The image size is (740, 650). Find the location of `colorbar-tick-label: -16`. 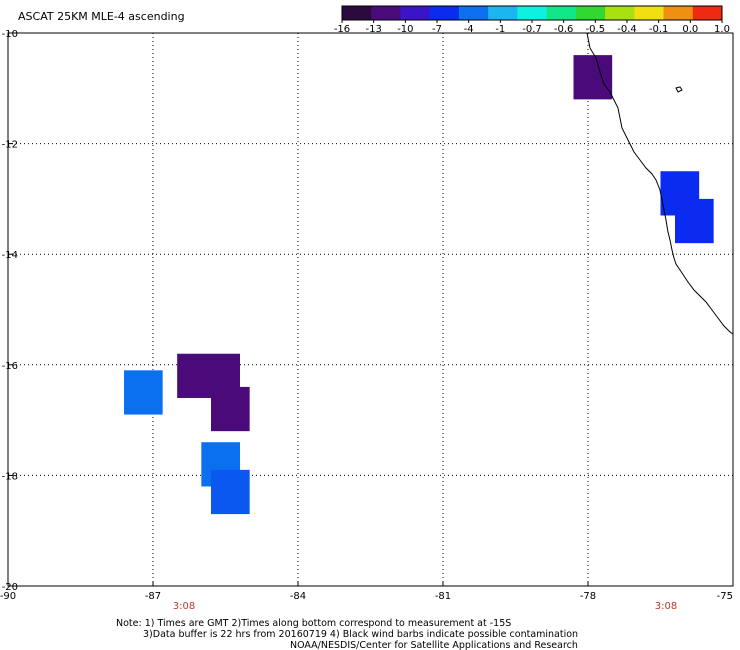

colorbar-tick-label: -16 is located at coordinates (342, 29).